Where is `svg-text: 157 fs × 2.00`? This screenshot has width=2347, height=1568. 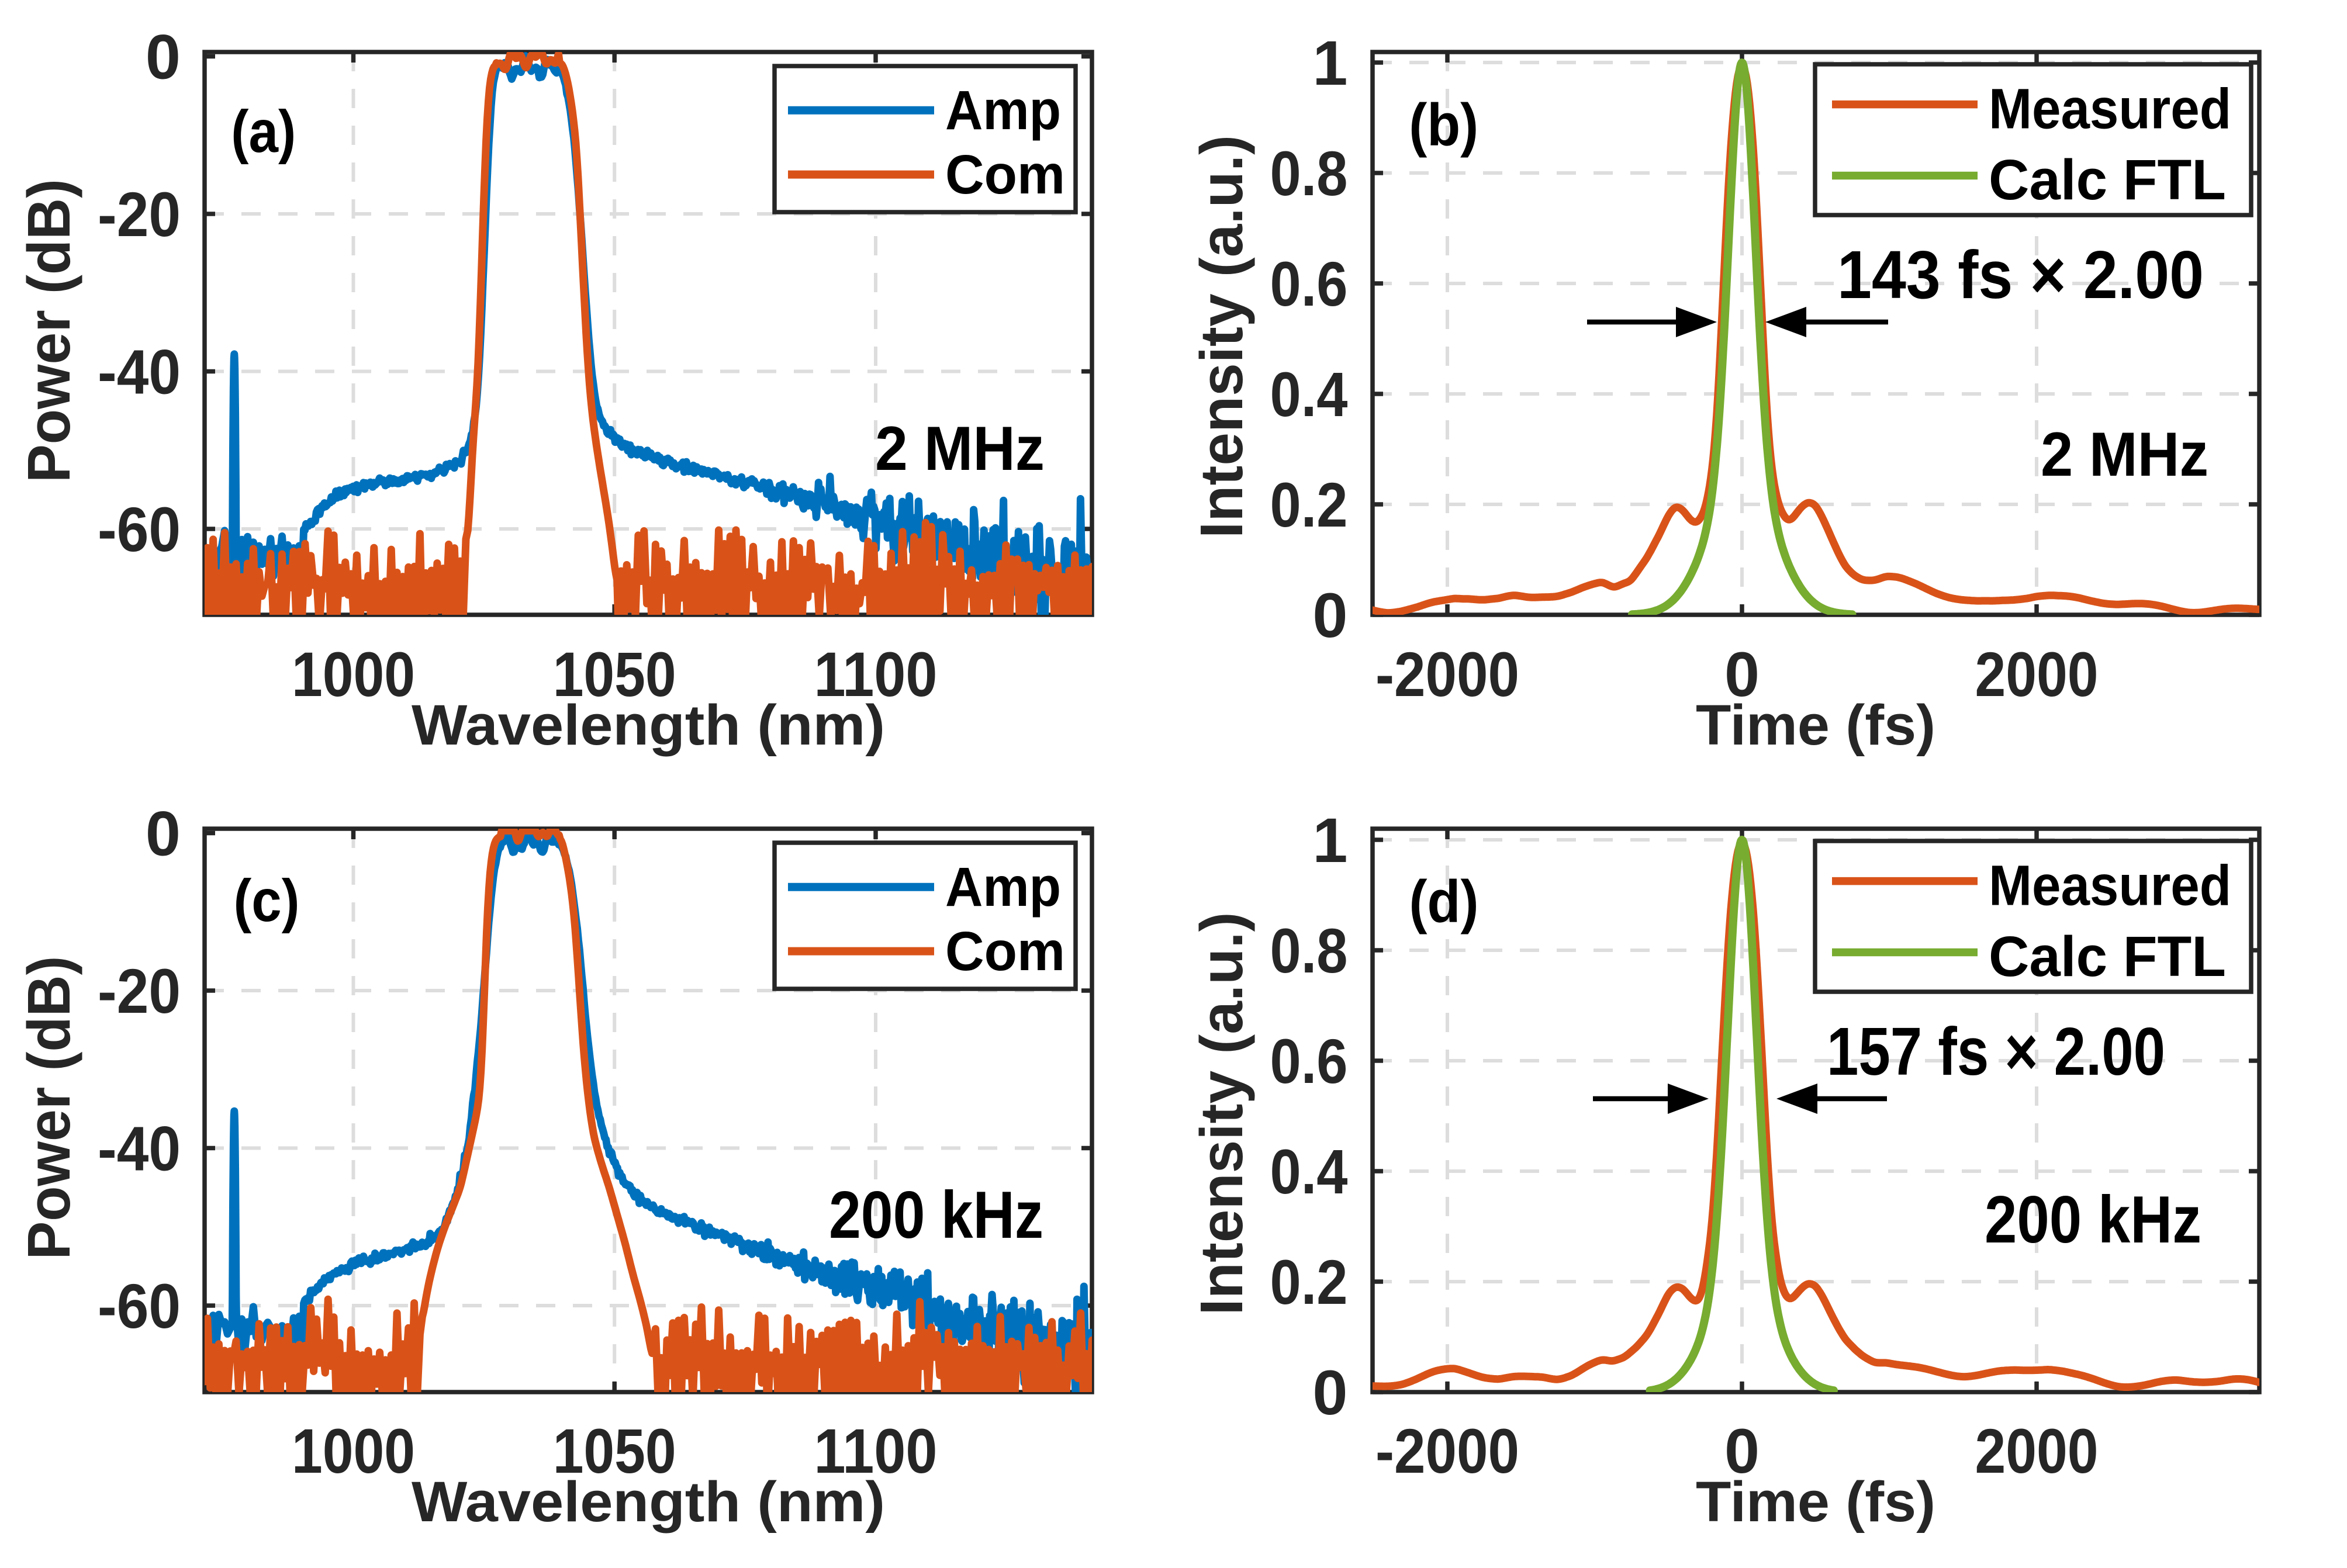
svg-text: 157 fs × 2.00 is located at coordinates (1996, 1051).